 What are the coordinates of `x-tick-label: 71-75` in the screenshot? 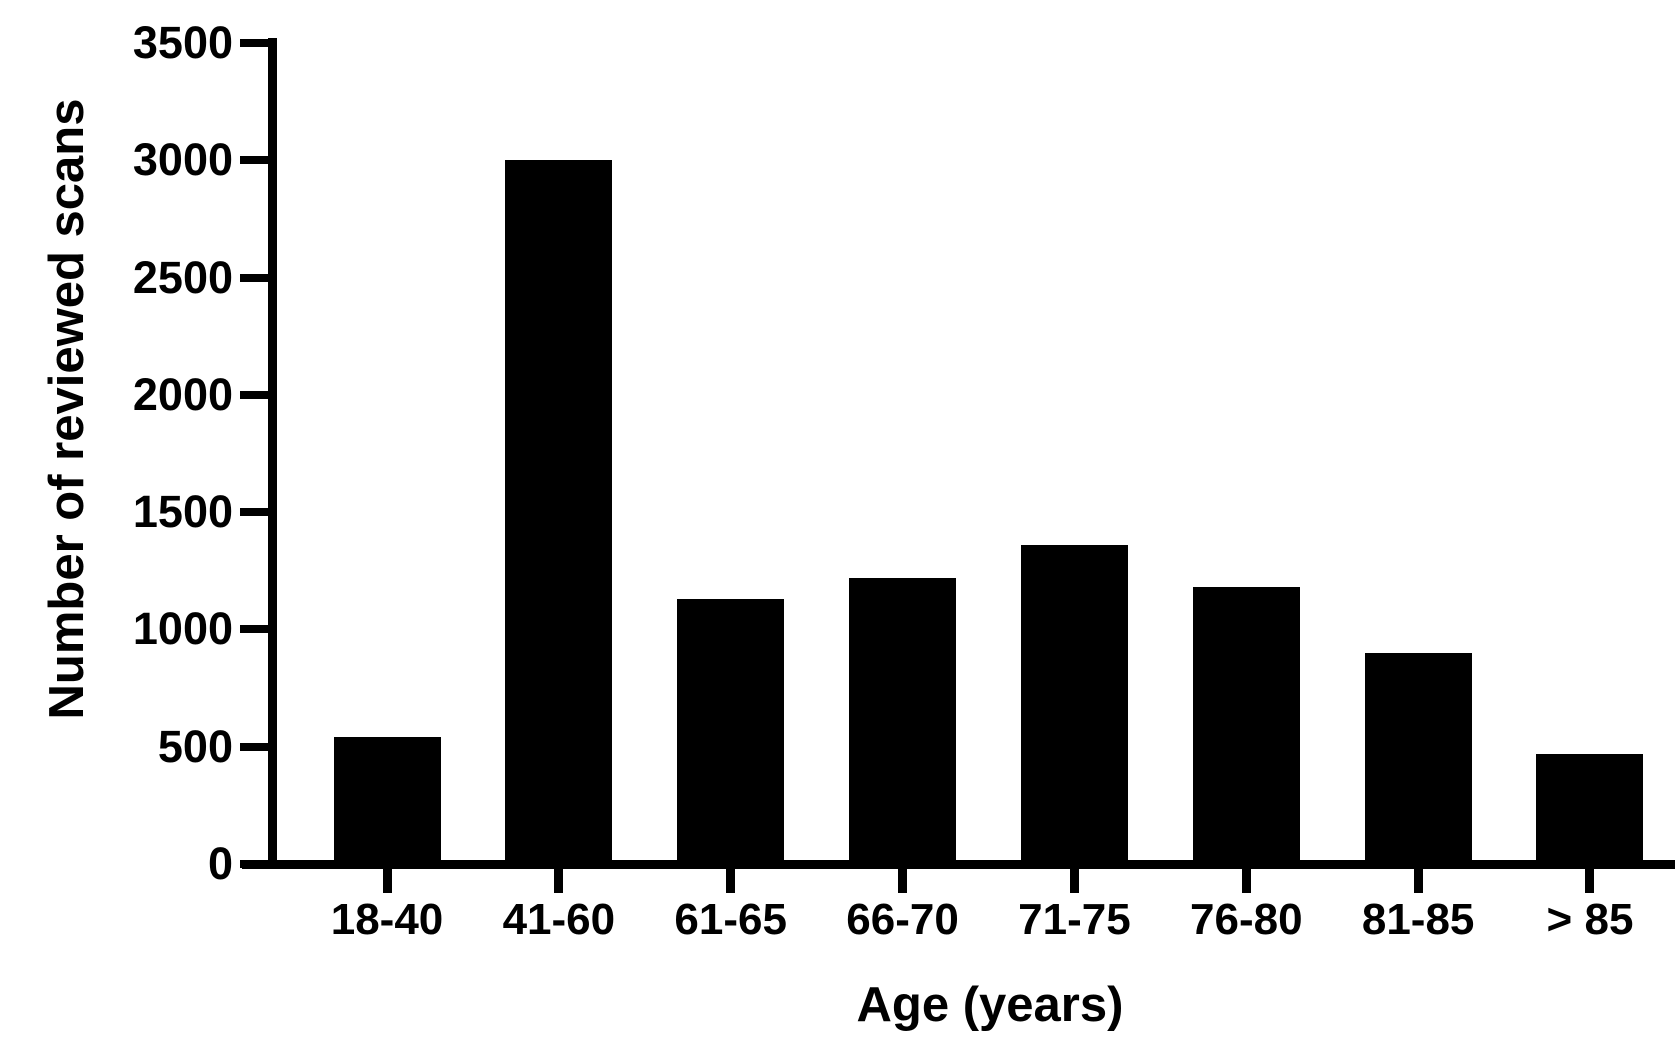 It's located at (1074, 919).